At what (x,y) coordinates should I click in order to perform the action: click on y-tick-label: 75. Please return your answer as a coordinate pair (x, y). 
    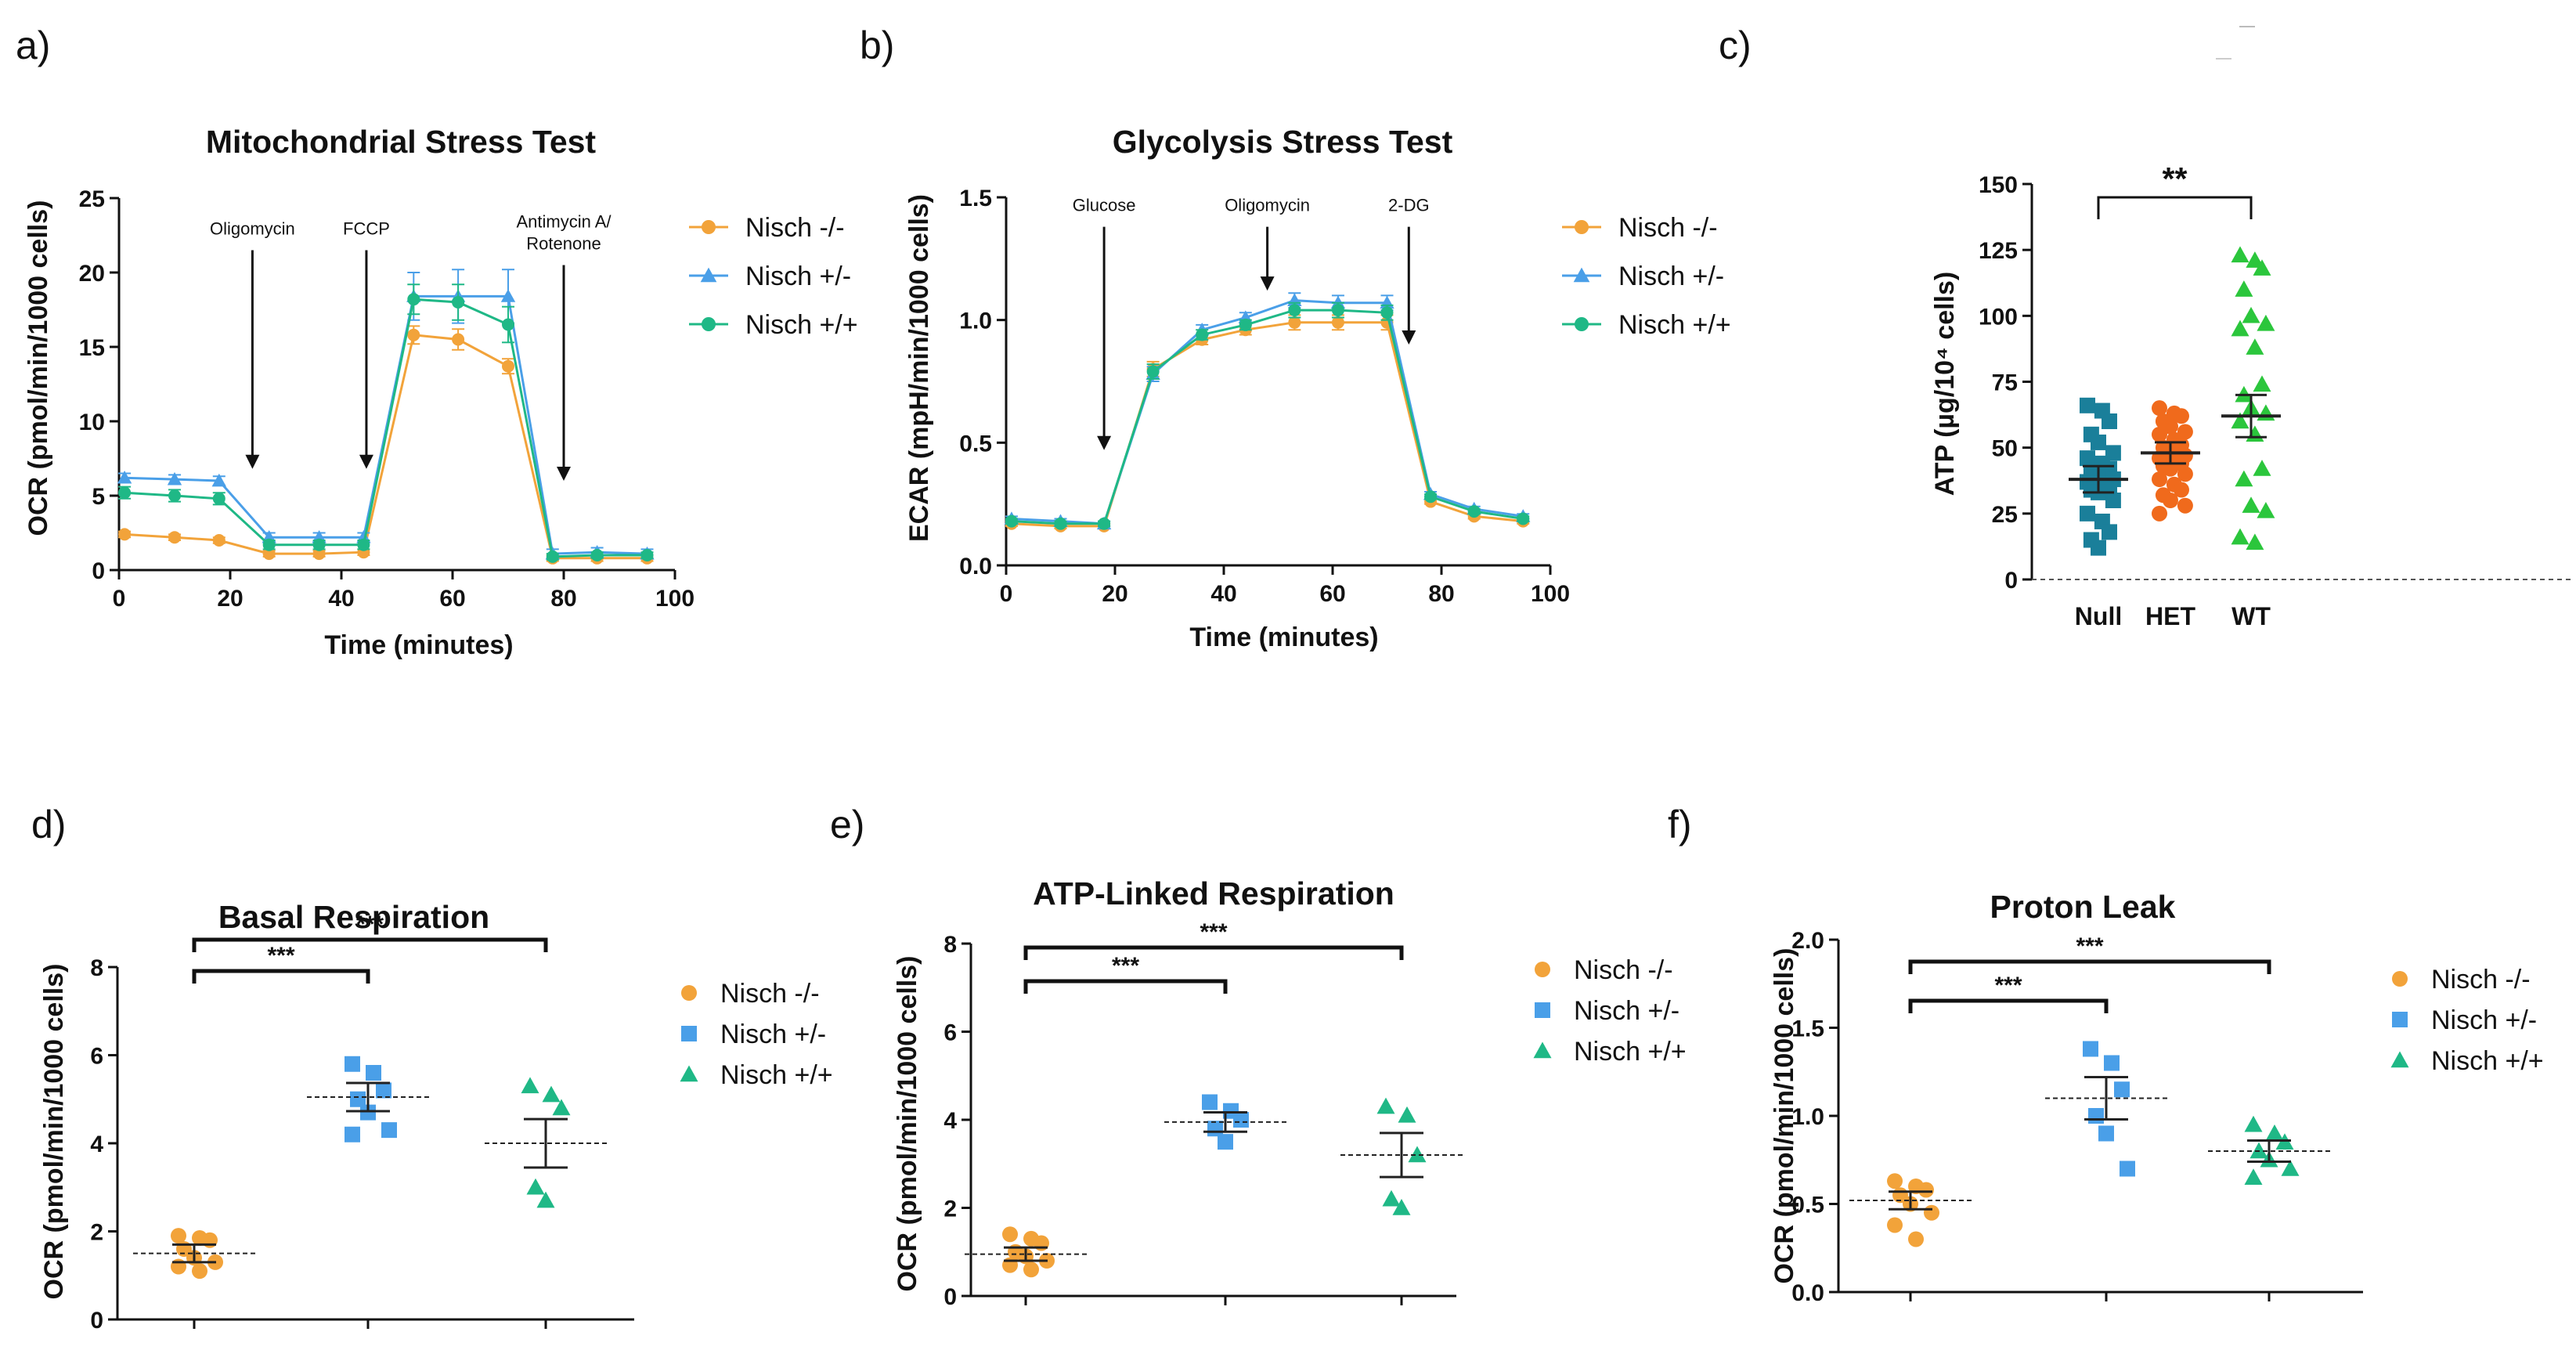
    Looking at the image, I should click on (2005, 383).